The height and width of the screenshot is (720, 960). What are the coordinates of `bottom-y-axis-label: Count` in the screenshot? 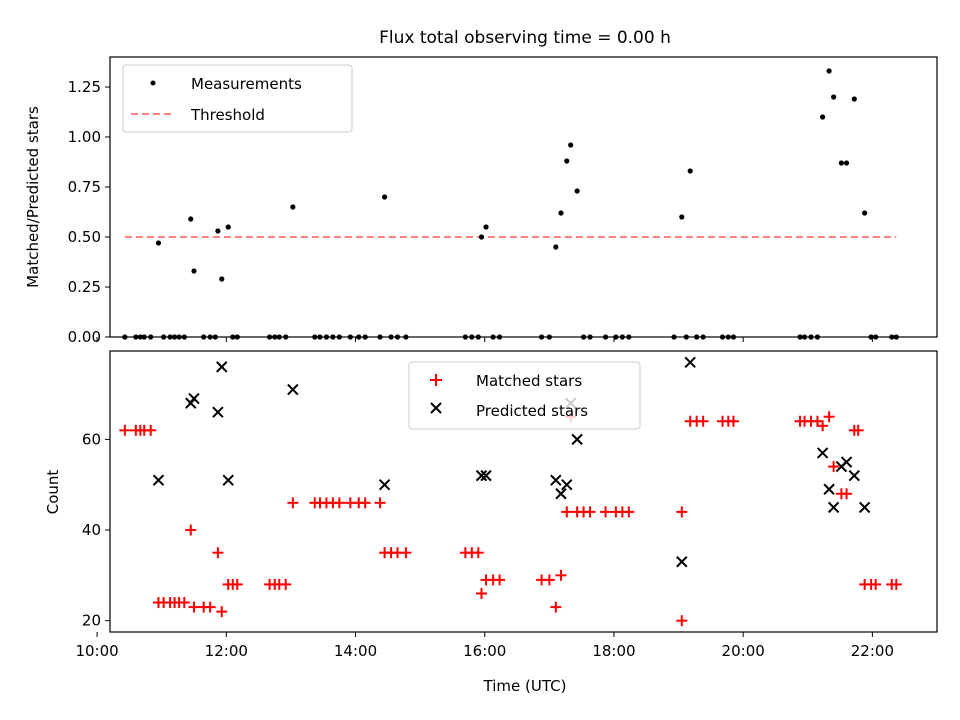 It's located at (53, 492).